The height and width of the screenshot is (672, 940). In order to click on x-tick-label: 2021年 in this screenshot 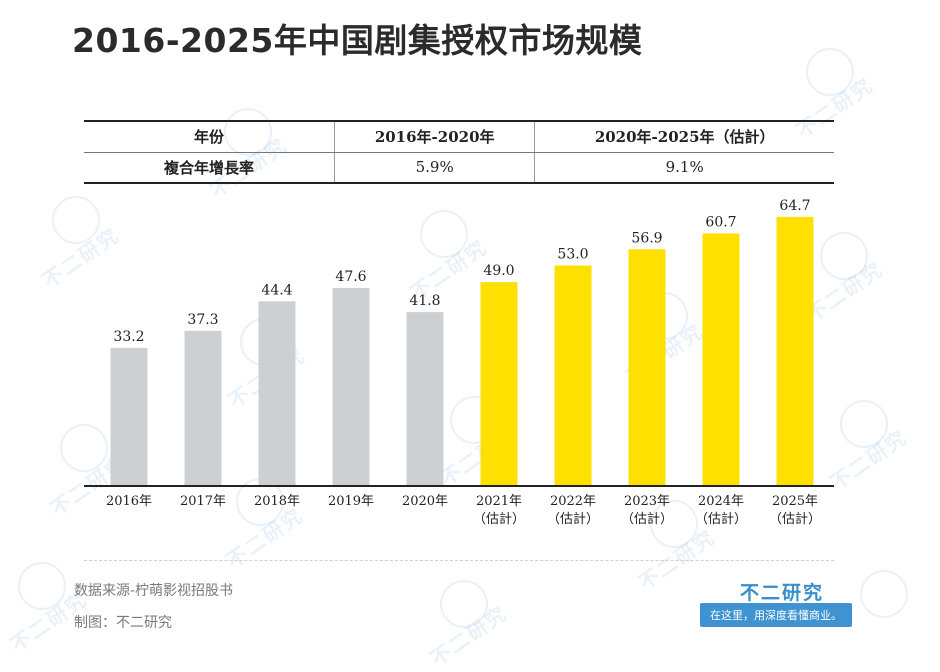, I will do `click(499, 501)`.